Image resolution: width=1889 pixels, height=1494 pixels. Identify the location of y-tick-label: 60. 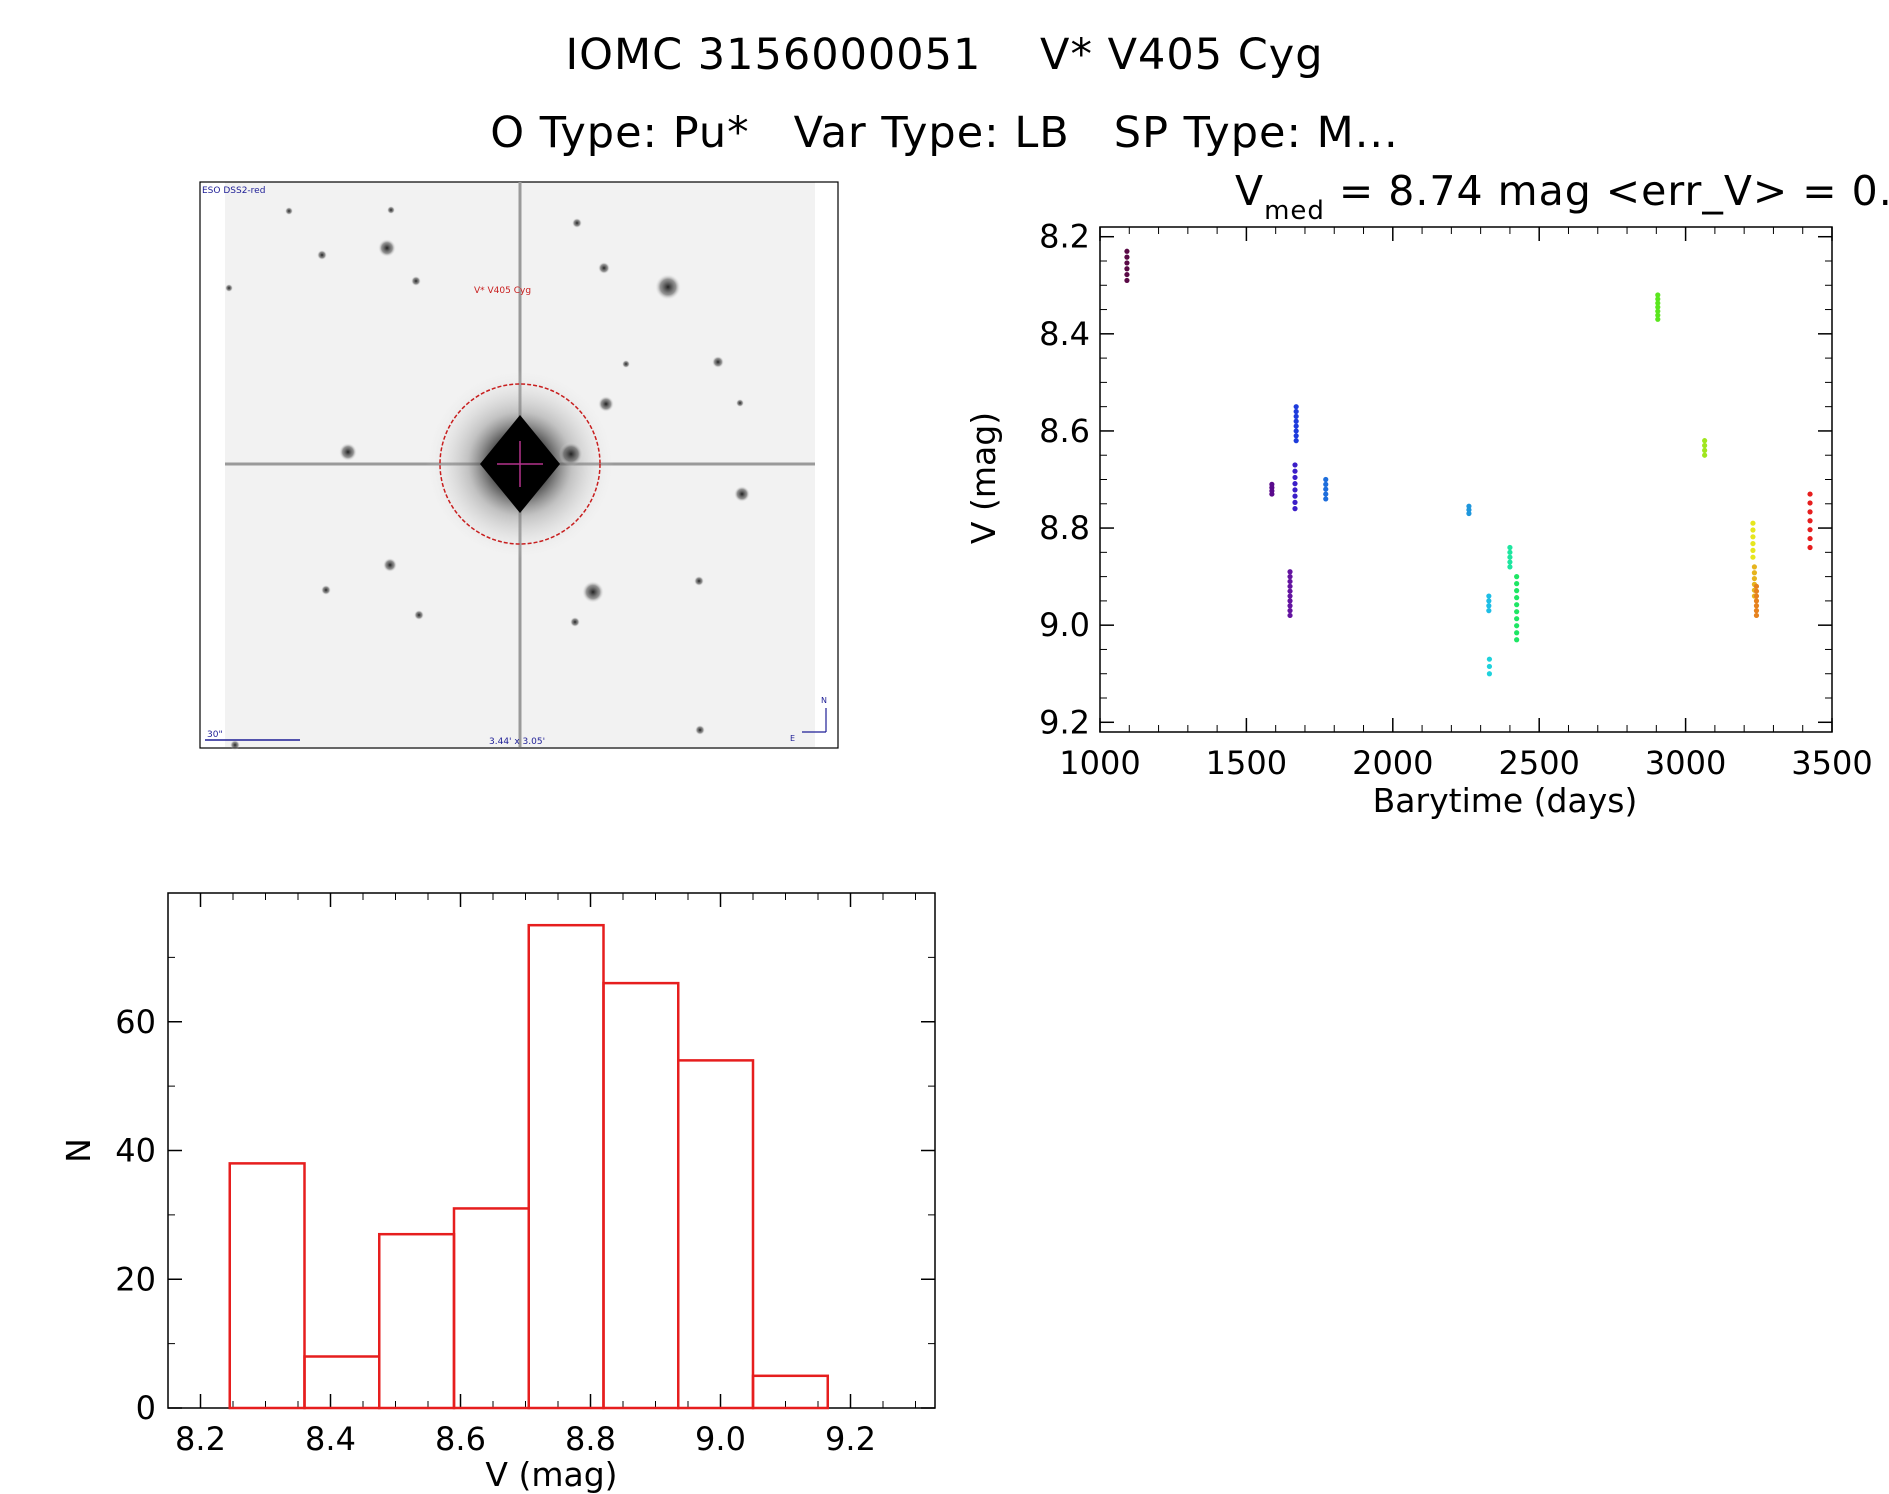
(135, 1022).